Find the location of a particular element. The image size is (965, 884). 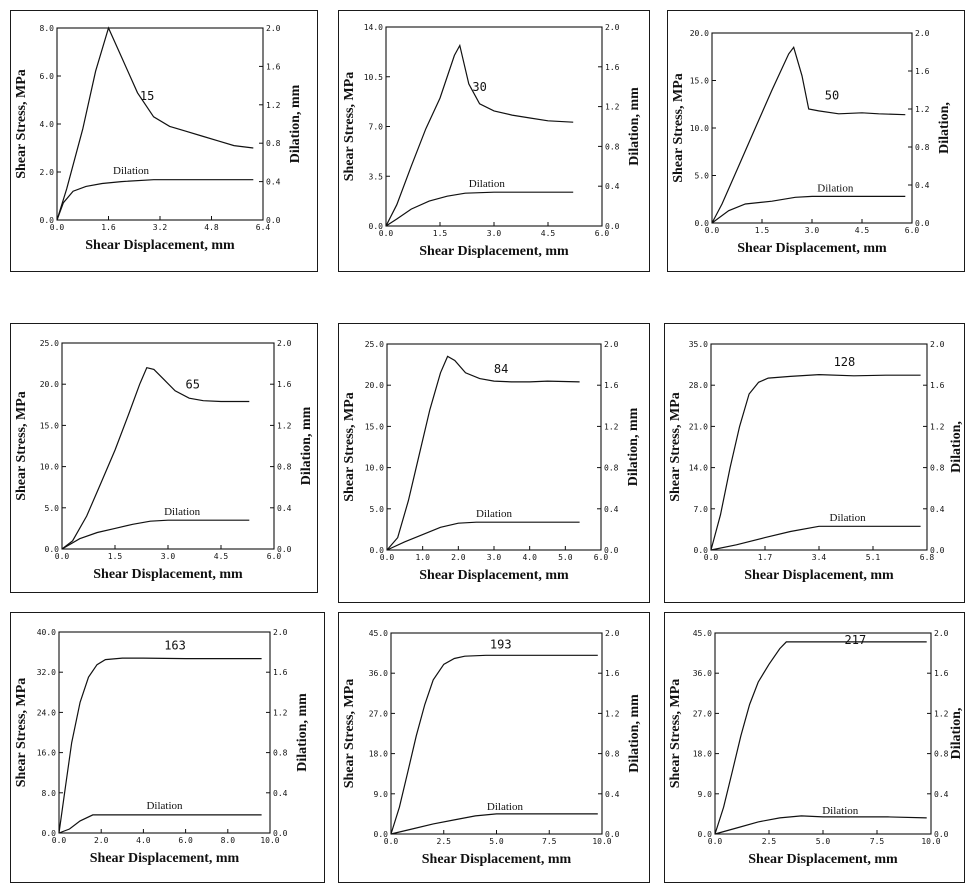

y-tick-label: 3.5 is located at coordinates (376, 176).